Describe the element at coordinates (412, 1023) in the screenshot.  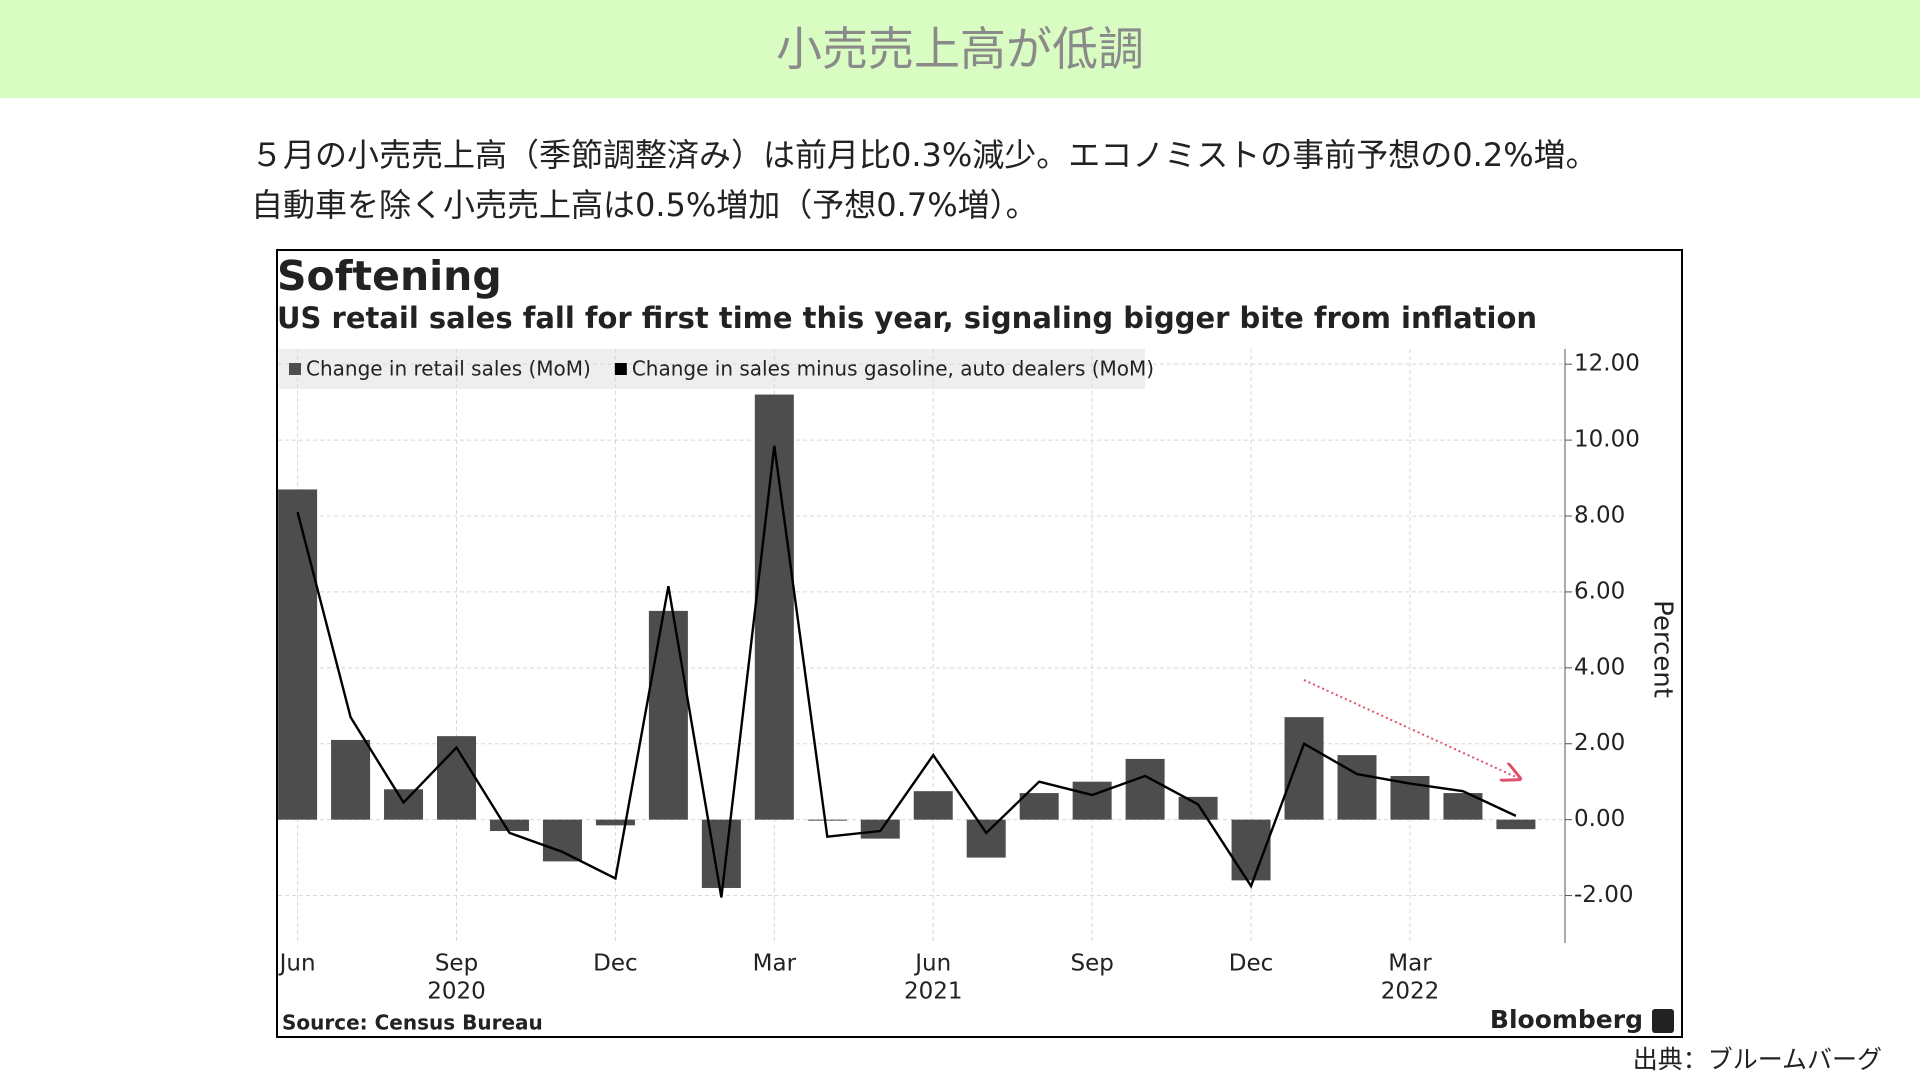
I see `source: Source: Census Bureau` at that location.